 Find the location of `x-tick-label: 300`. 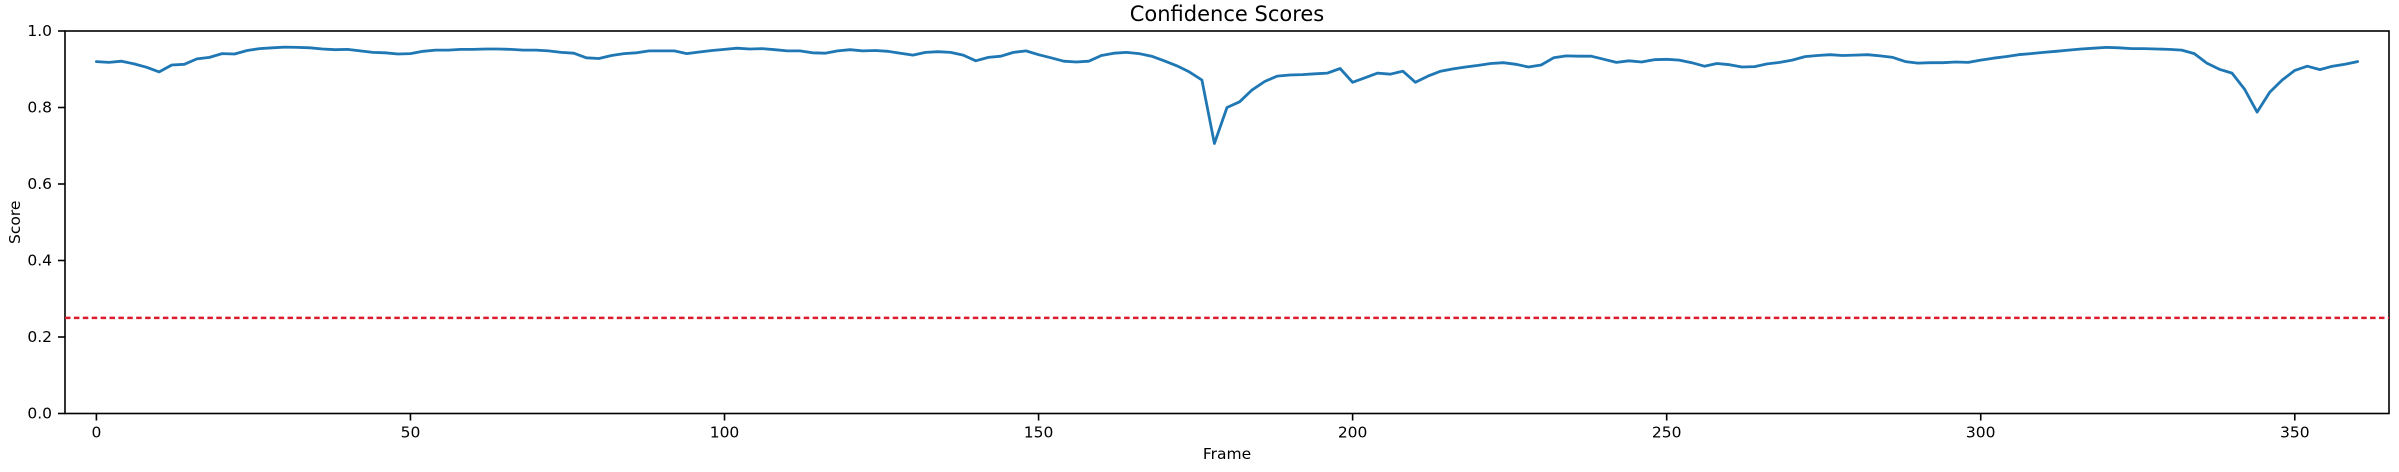

x-tick-label: 300 is located at coordinates (1981, 433).